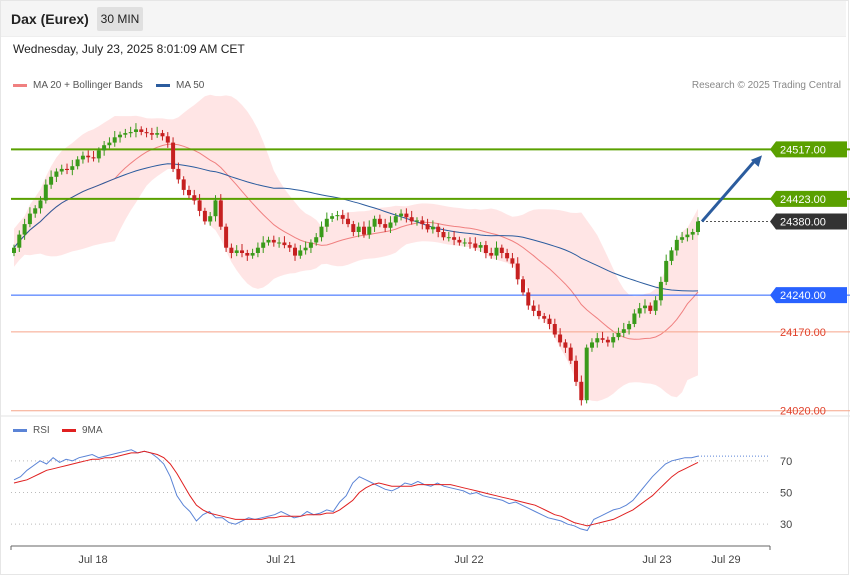 This screenshot has height=576, width=850. I want to click on price-tag-24423.00: 24423.00, so click(803, 200).